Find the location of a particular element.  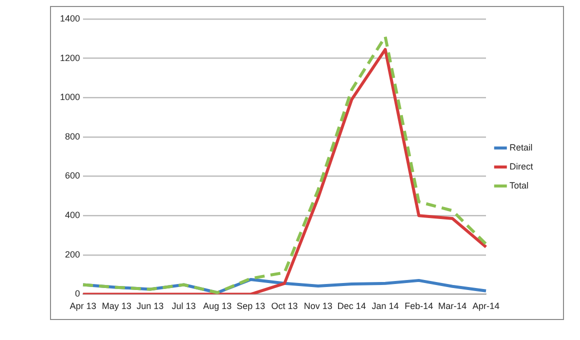

y-tick-label: 200 is located at coordinates (72, 254).